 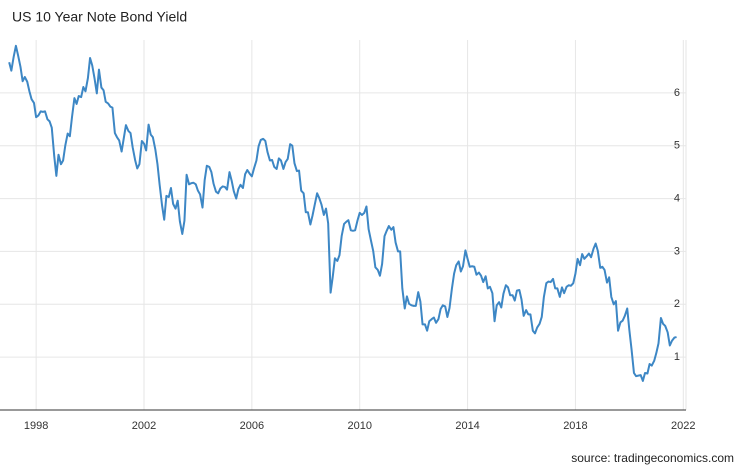 I want to click on y-tick-label: 4, so click(x=677, y=198).